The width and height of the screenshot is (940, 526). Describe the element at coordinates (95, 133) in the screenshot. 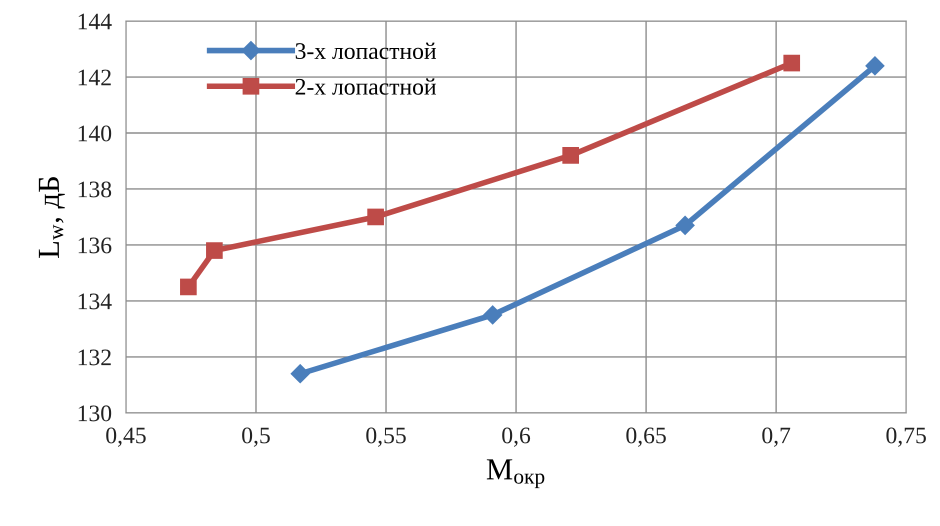

I see `y-tick-label: 140` at that location.